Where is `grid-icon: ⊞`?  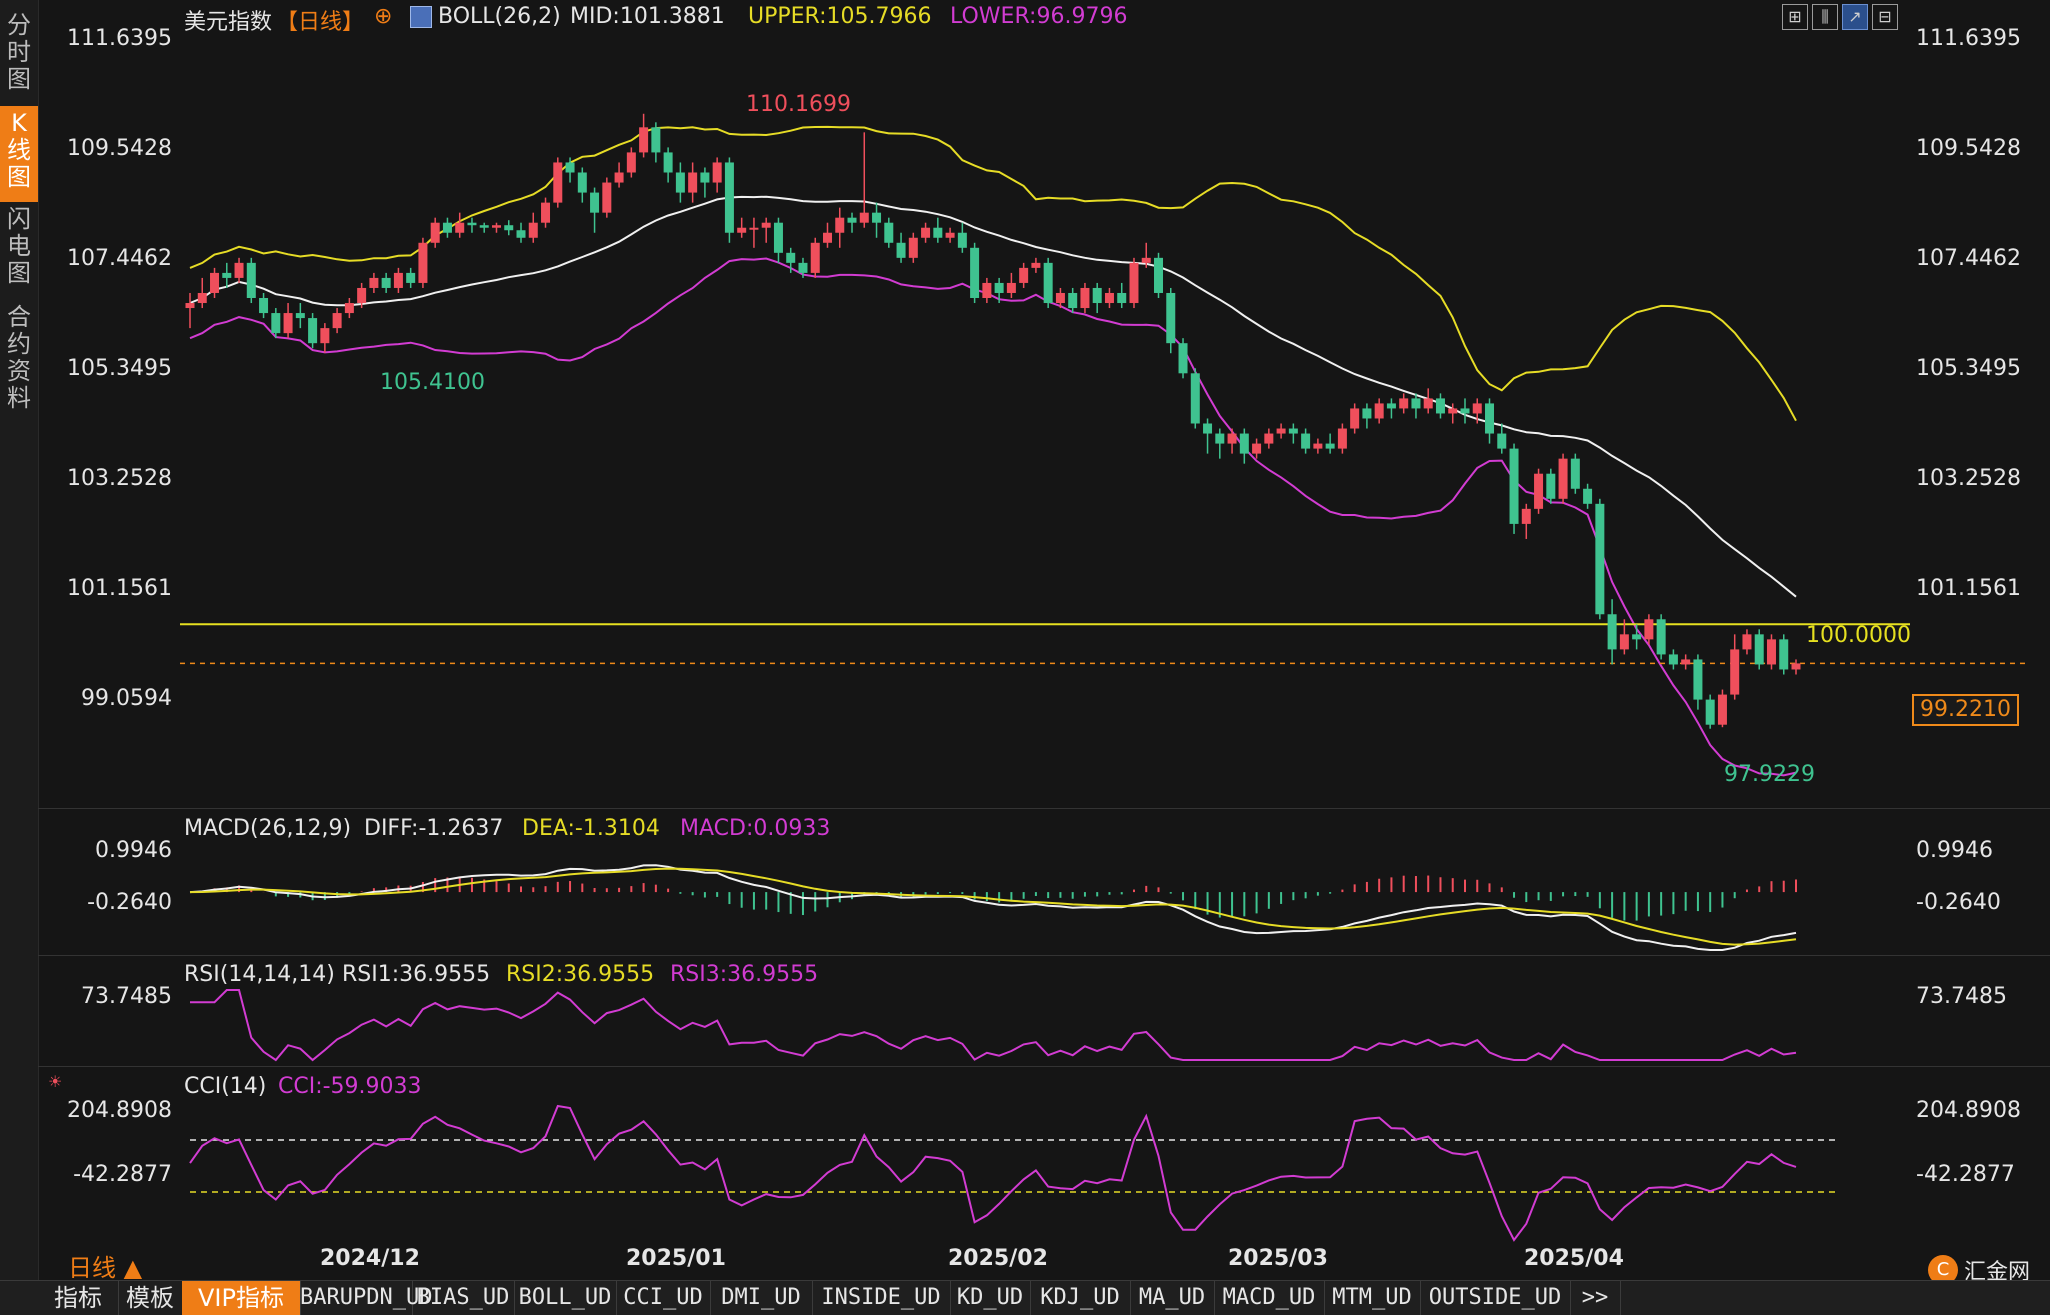
grid-icon: ⊞ is located at coordinates (1795, 17).